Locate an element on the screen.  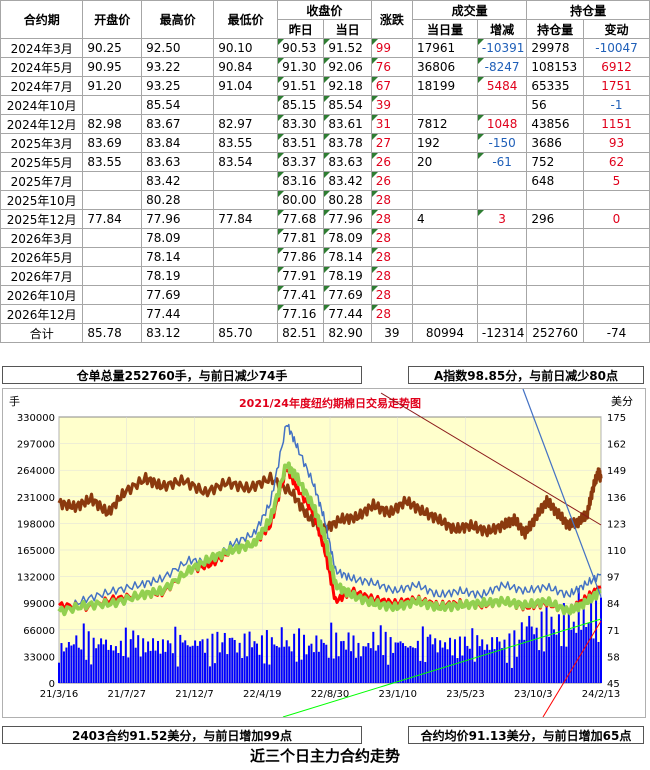
table-cell: 93.22 is located at coordinates (178, 67).